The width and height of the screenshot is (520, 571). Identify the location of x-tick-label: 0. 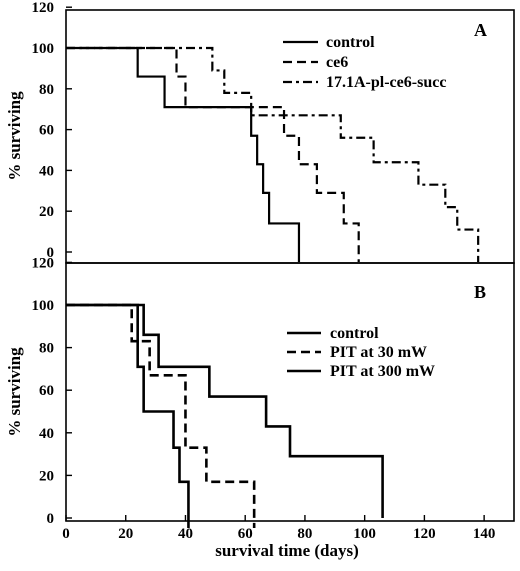
(66, 534).